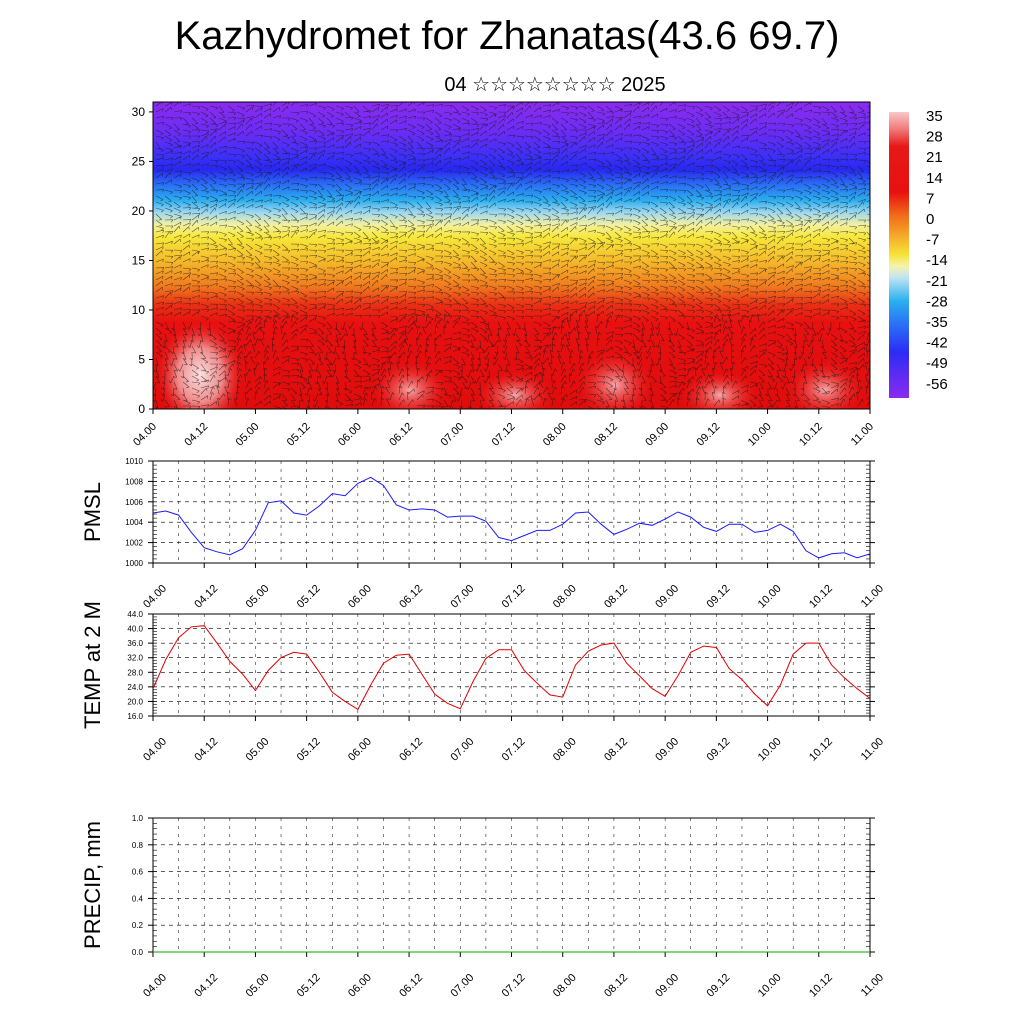 The image size is (1024, 1024). What do you see at coordinates (135, 687) in the screenshot?
I see `y-tick-label: 24.0` at bounding box center [135, 687].